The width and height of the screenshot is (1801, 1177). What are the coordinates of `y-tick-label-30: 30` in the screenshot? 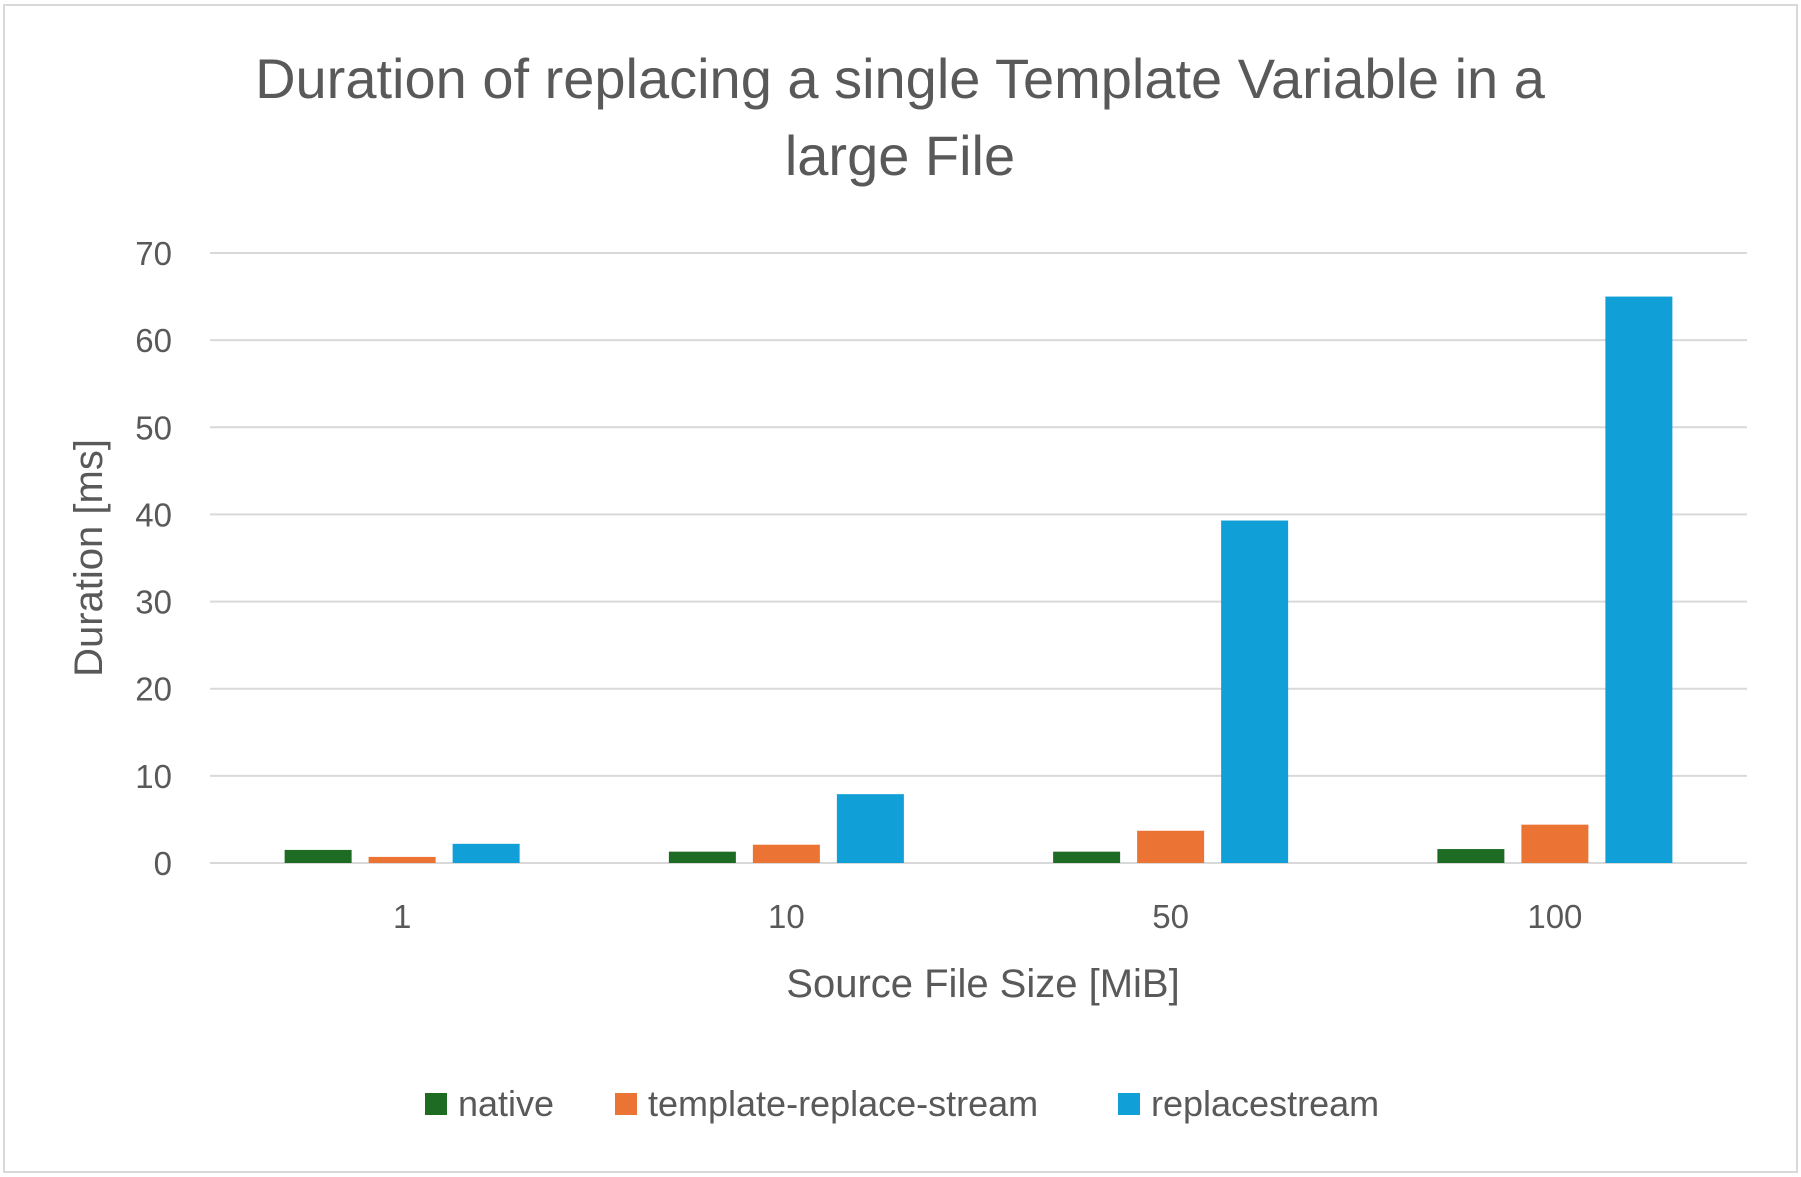 It's located at (153, 602).